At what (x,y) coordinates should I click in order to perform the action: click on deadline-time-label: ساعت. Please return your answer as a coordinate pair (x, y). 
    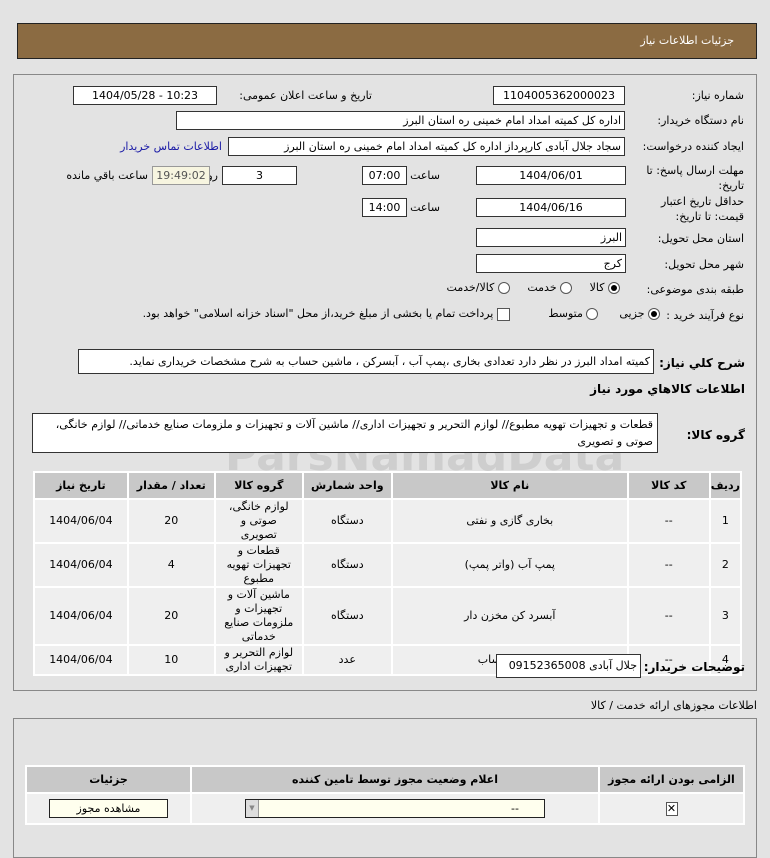
    Looking at the image, I should click on (425, 175).